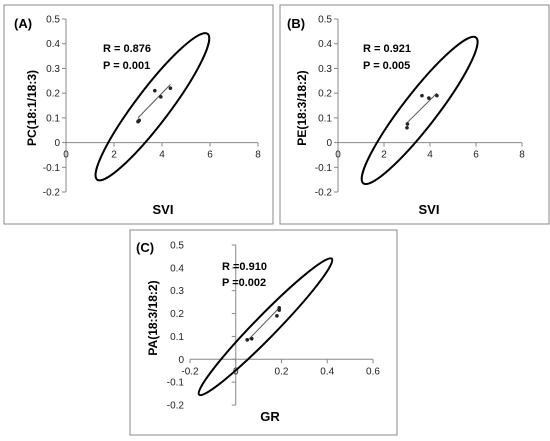 The image size is (550, 441). Describe the element at coordinates (327, 371) in the screenshot. I see `x-tick-label: 0.4` at that location.